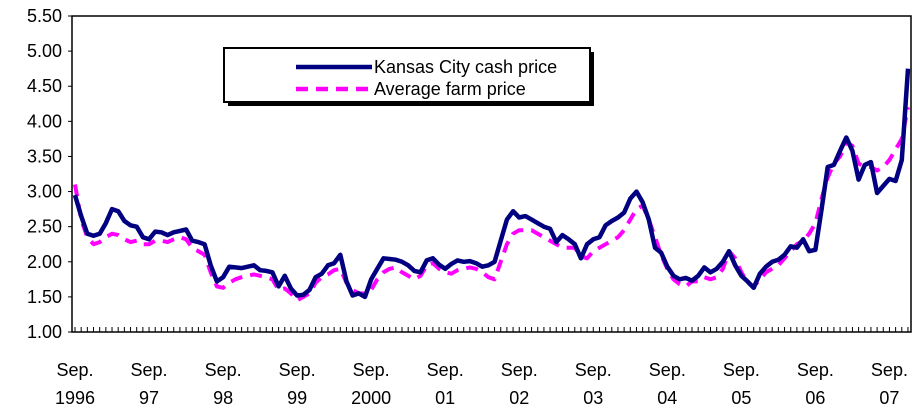 This screenshot has width=912, height=408. Describe the element at coordinates (44, 16) in the screenshot. I see `y-tick-label: 5.50` at that location.